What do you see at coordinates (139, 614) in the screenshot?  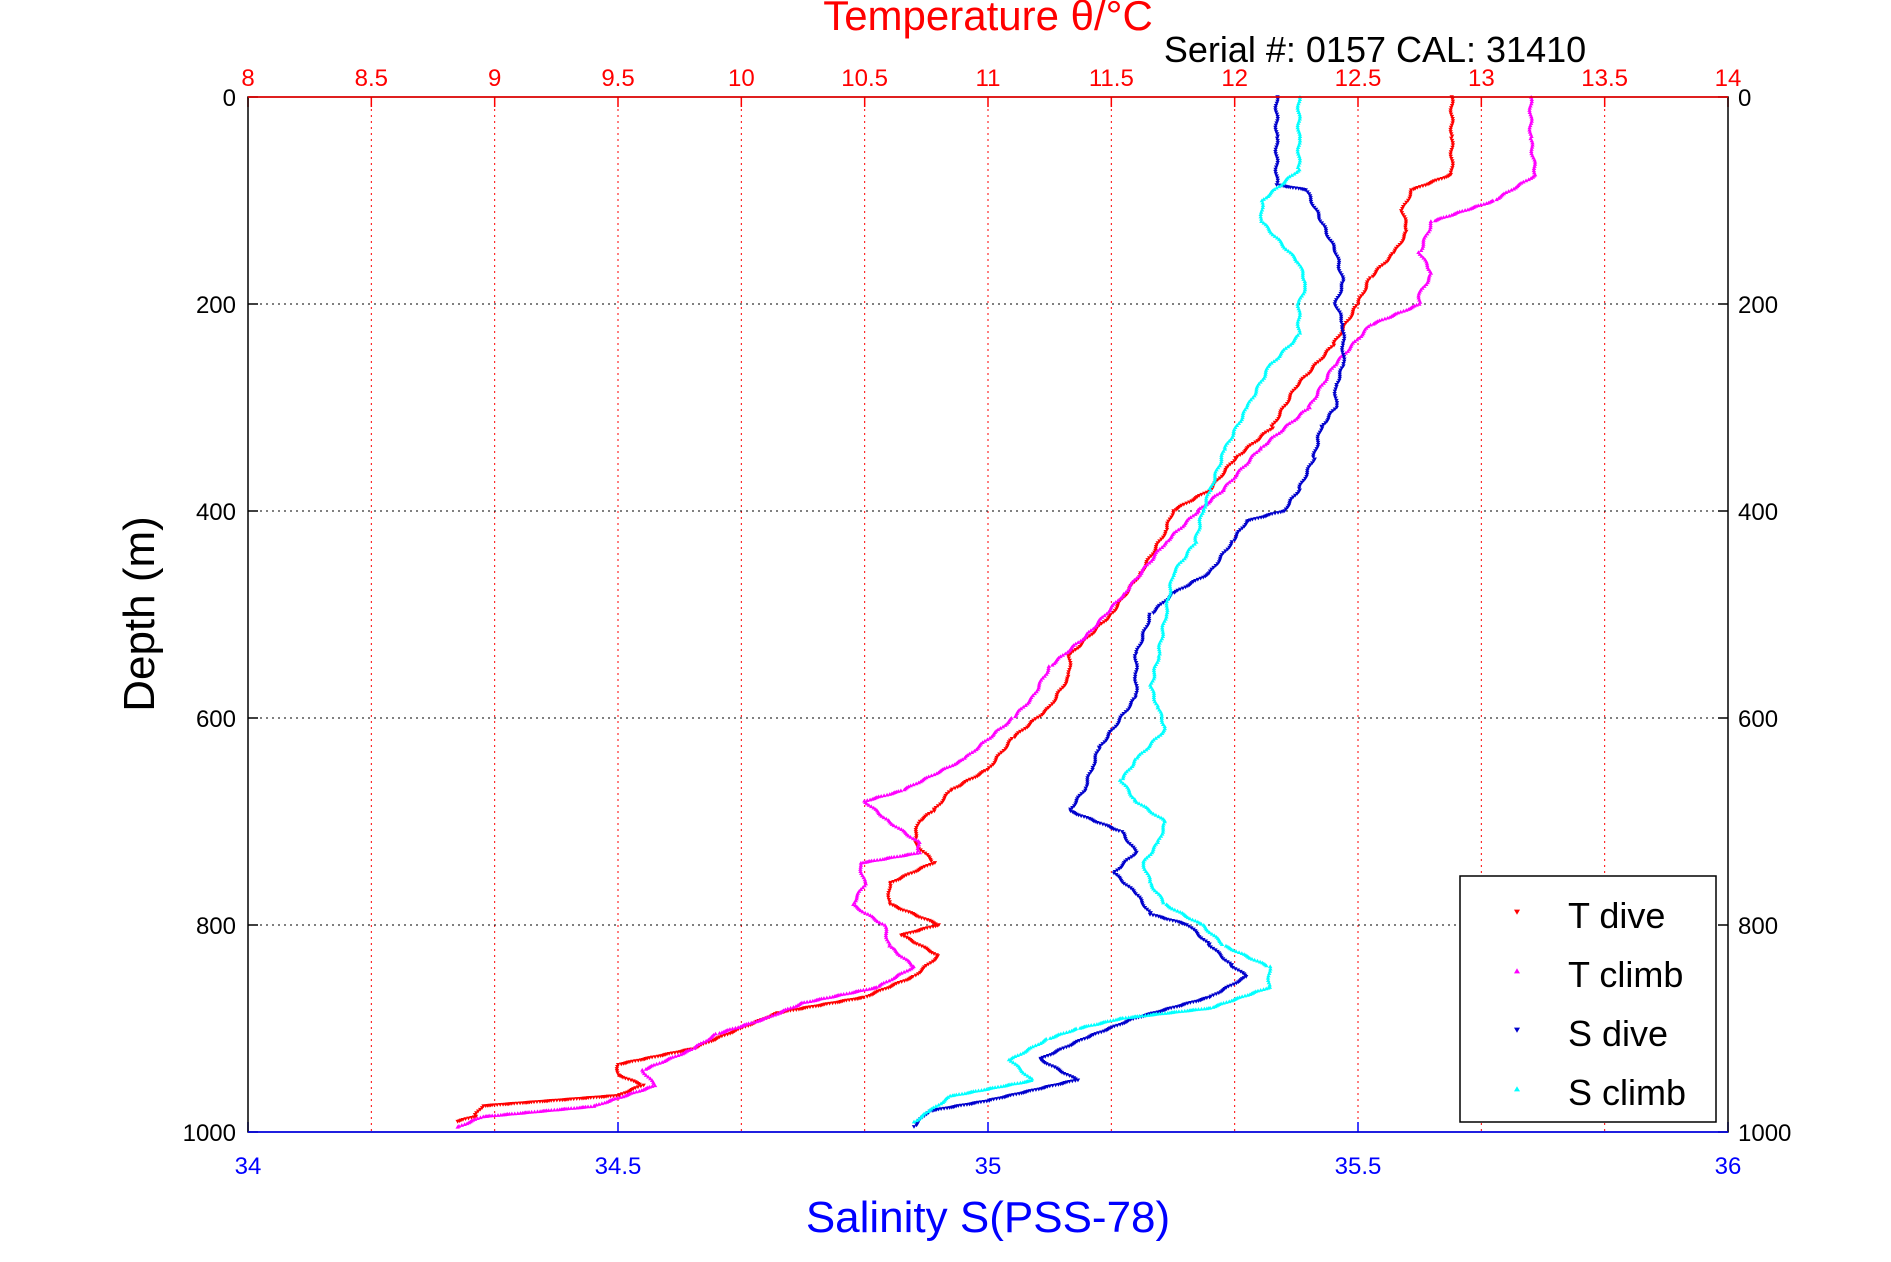 I see `y-axis-title: Depth (m)` at bounding box center [139, 614].